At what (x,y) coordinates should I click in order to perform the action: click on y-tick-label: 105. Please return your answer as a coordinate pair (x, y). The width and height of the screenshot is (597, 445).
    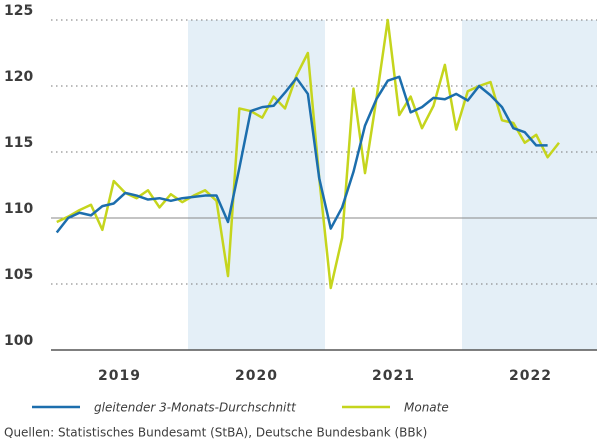
    Looking at the image, I should click on (18, 275).